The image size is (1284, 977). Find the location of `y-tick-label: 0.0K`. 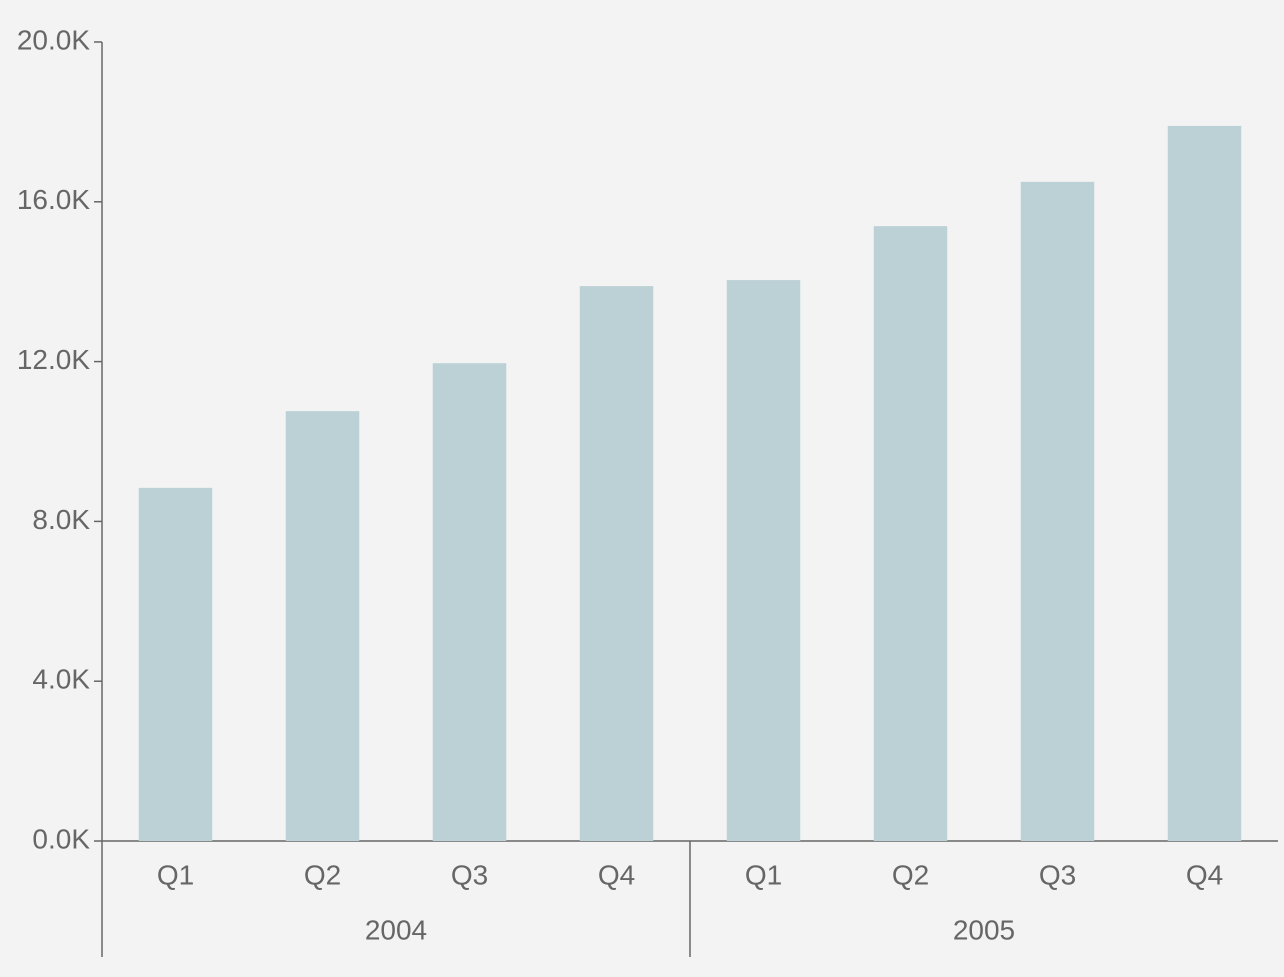

y-tick-label: 0.0K is located at coordinates (61, 838).